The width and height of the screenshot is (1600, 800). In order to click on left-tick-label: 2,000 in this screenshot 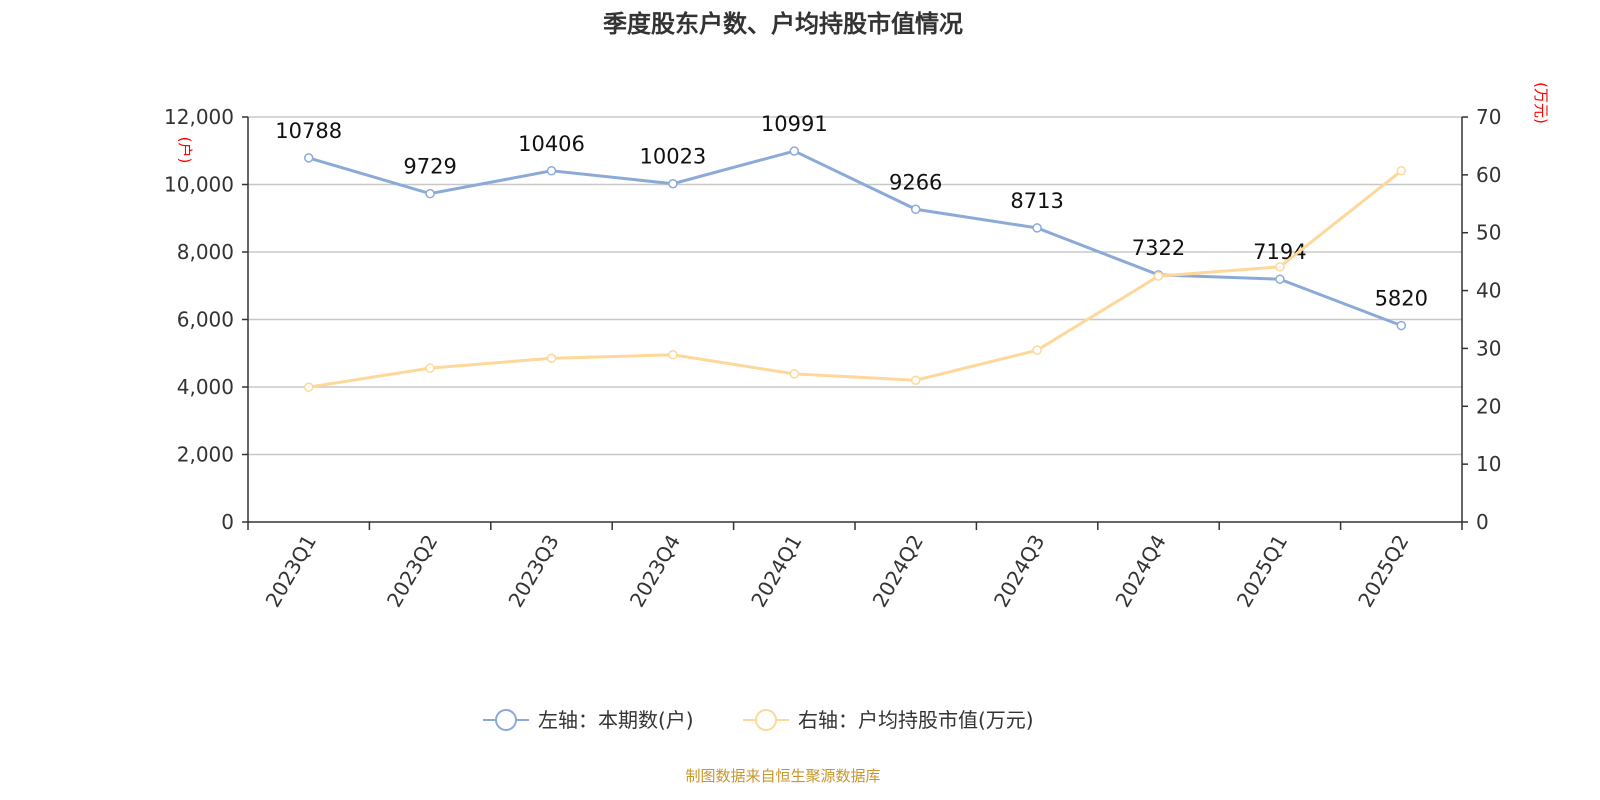, I will do `click(205, 455)`.